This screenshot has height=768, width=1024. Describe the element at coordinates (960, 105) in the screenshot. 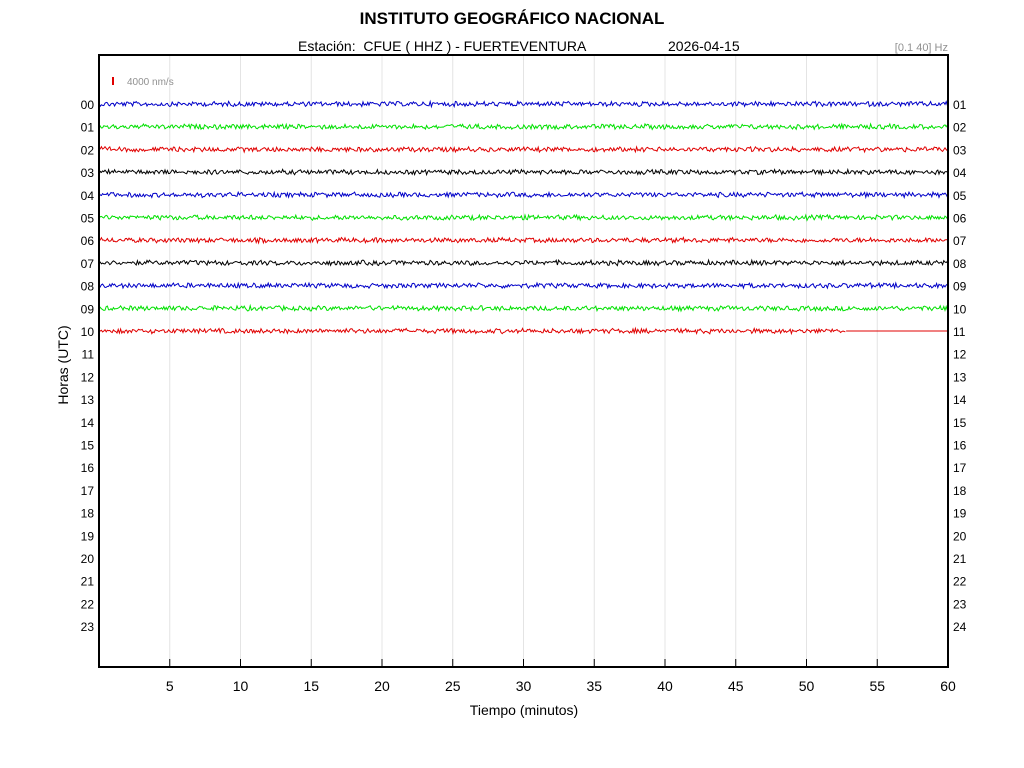

I see `y-tick-label-right: 01` at that location.